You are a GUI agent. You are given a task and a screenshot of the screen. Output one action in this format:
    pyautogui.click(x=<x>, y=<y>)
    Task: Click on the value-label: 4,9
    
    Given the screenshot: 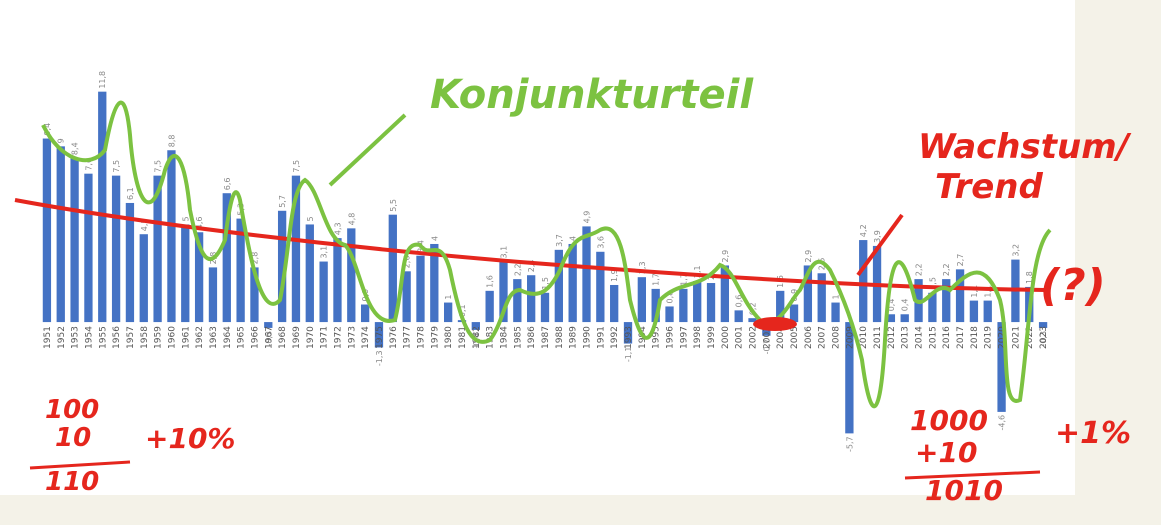 What is the action you would take?
    pyautogui.click(x=587, y=217)
    